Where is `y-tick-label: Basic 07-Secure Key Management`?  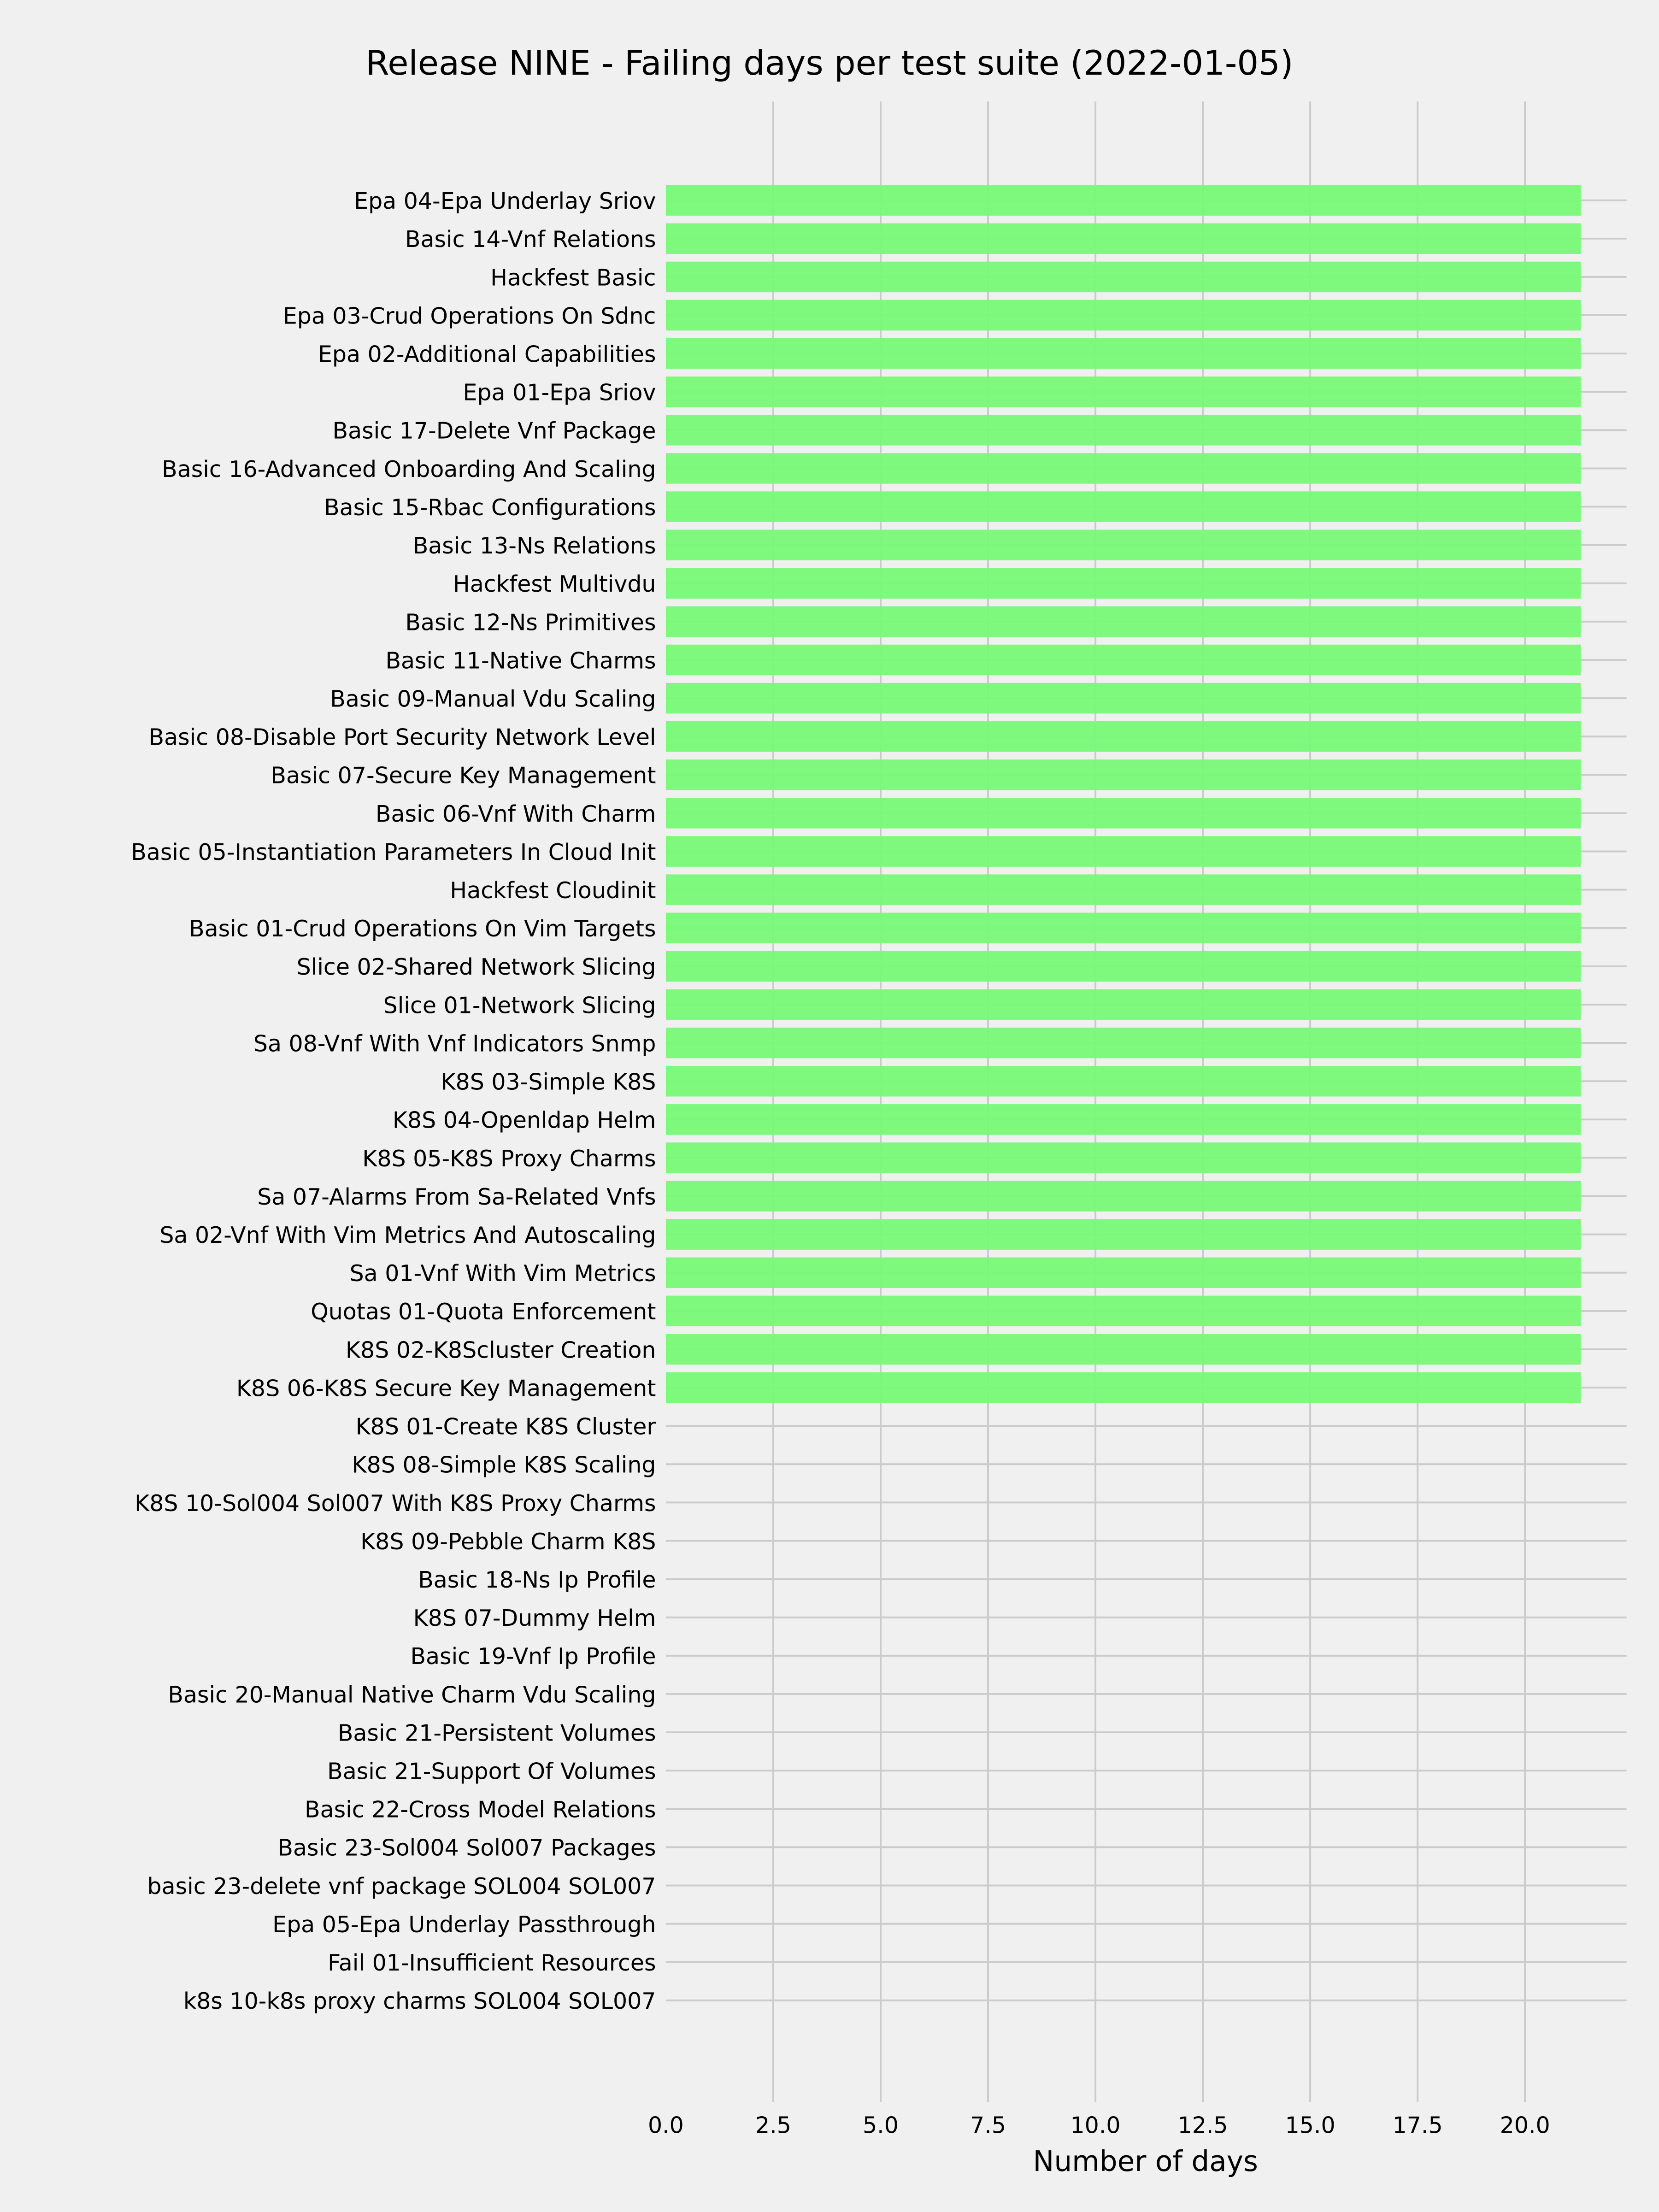
y-tick-label: Basic 07-Secure Key Management is located at coordinates (463, 776).